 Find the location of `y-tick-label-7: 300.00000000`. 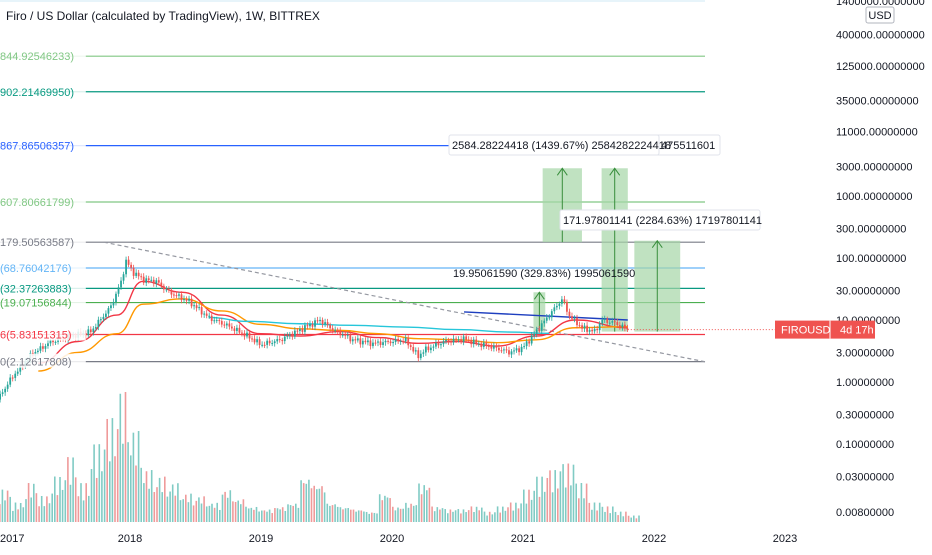

y-tick-label-7: 300.00000000 is located at coordinates (871, 229).